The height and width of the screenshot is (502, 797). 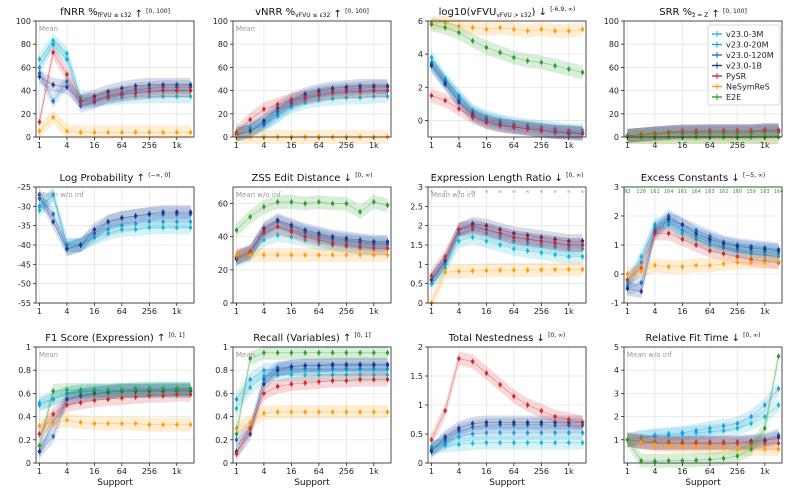 I want to click on series-band-NeSymReS, so click(x=507, y=286).